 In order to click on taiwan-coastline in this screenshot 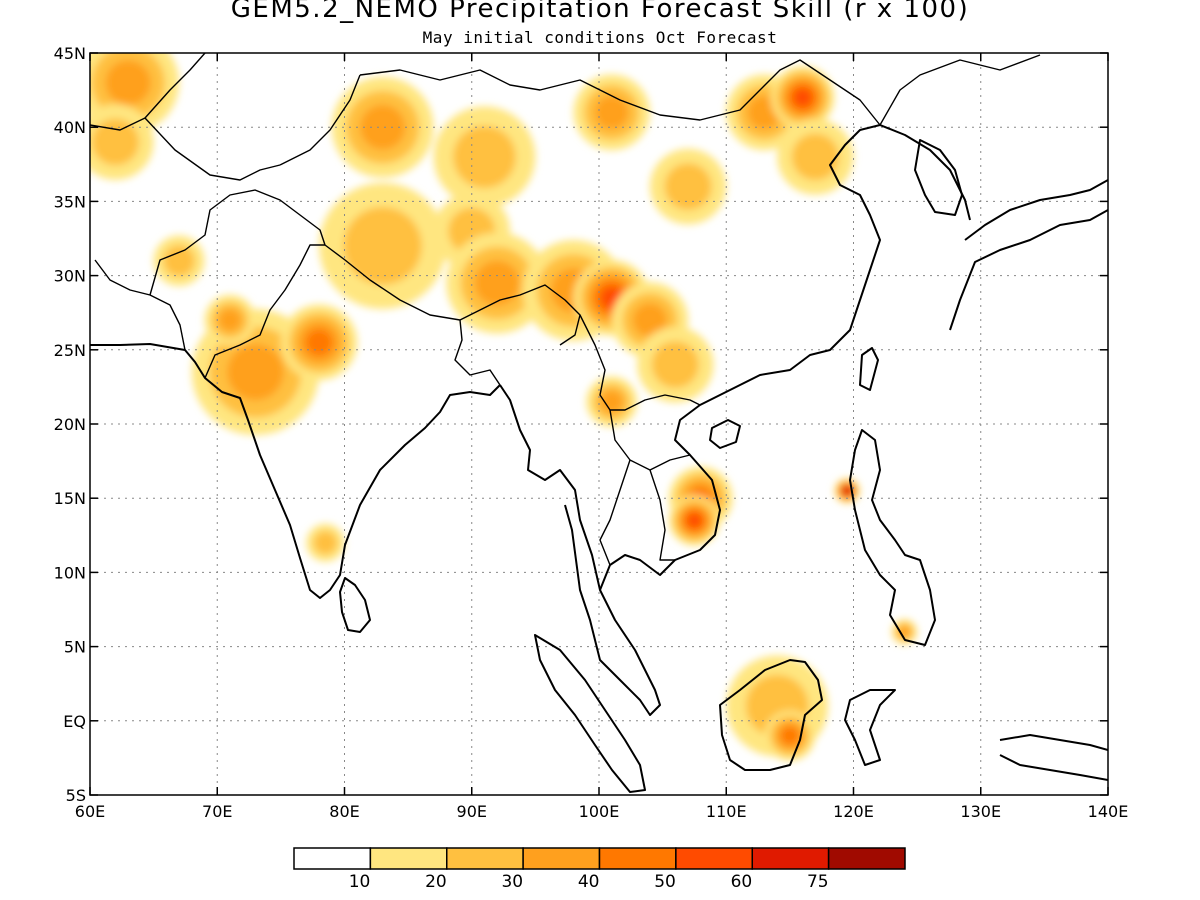, I will do `click(869, 369)`.